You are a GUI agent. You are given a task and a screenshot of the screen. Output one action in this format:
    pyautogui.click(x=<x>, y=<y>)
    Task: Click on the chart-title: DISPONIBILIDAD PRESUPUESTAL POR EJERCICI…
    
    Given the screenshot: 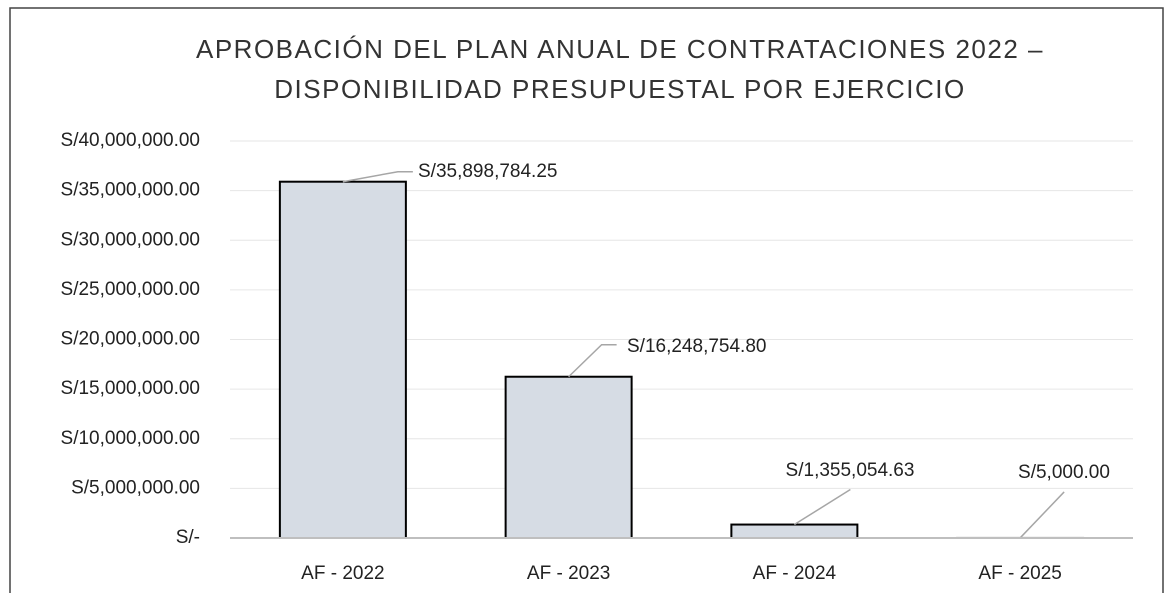 What is the action you would take?
    pyautogui.click(x=619, y=89)
    